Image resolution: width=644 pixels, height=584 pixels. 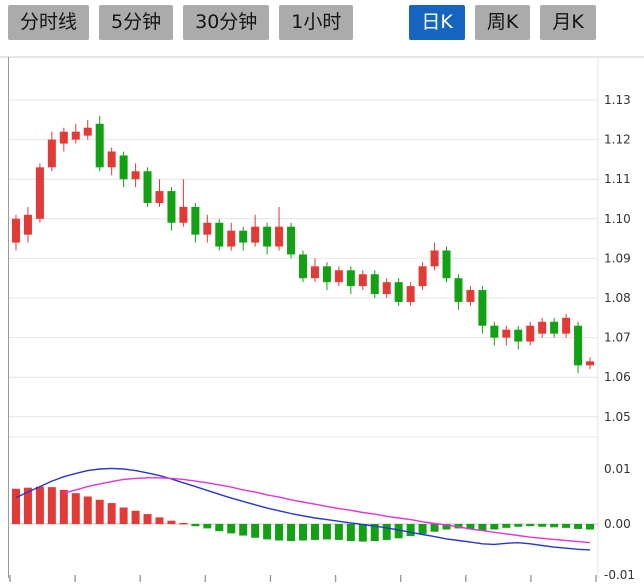 What do you see at coordinates (49, 22) in the screenshot?
I see `tab-timeline: 分时线` at bounding box center [49, 22].